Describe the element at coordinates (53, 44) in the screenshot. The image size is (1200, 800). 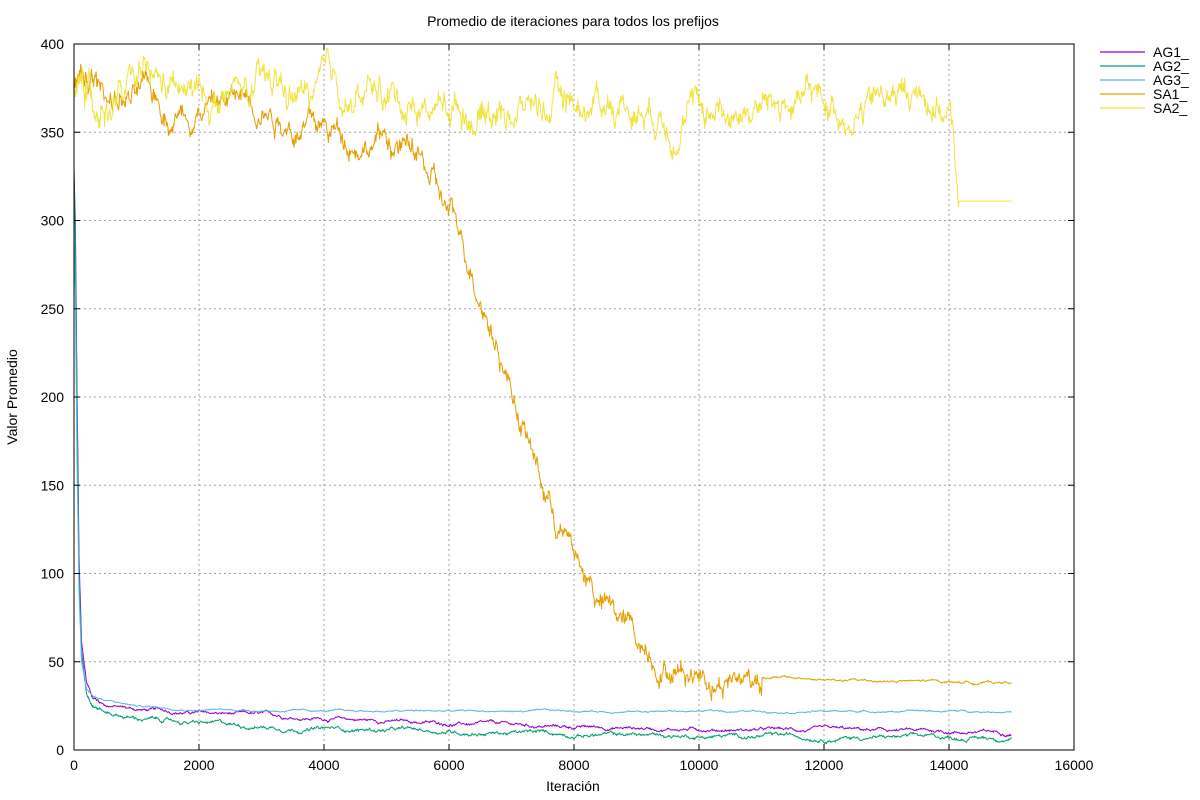
I see `y-tick-label: 400` at that location.